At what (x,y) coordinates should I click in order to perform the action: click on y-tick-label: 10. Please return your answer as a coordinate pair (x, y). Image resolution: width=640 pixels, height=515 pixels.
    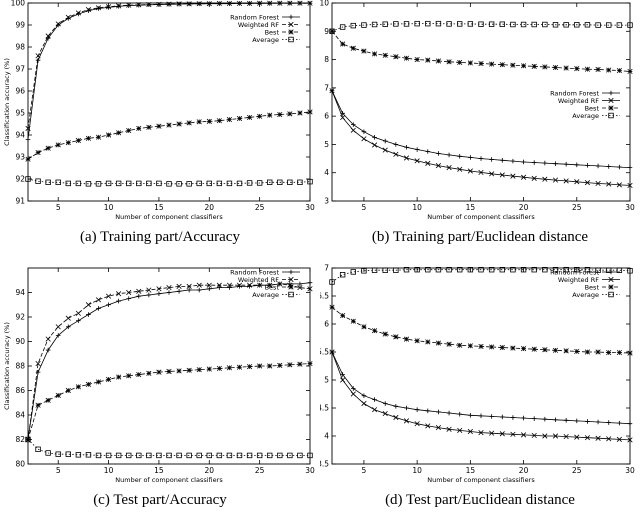
    Looking at the image, I should click on (324, 4).